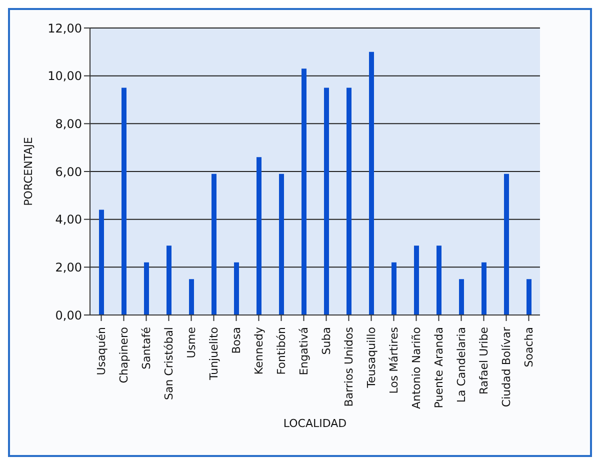 This screenshot has height=465, width=602. Describe the element at coordinates (417, 368) in the screenshot. I see `x-tick-label: Antonio Nariño` at that location.